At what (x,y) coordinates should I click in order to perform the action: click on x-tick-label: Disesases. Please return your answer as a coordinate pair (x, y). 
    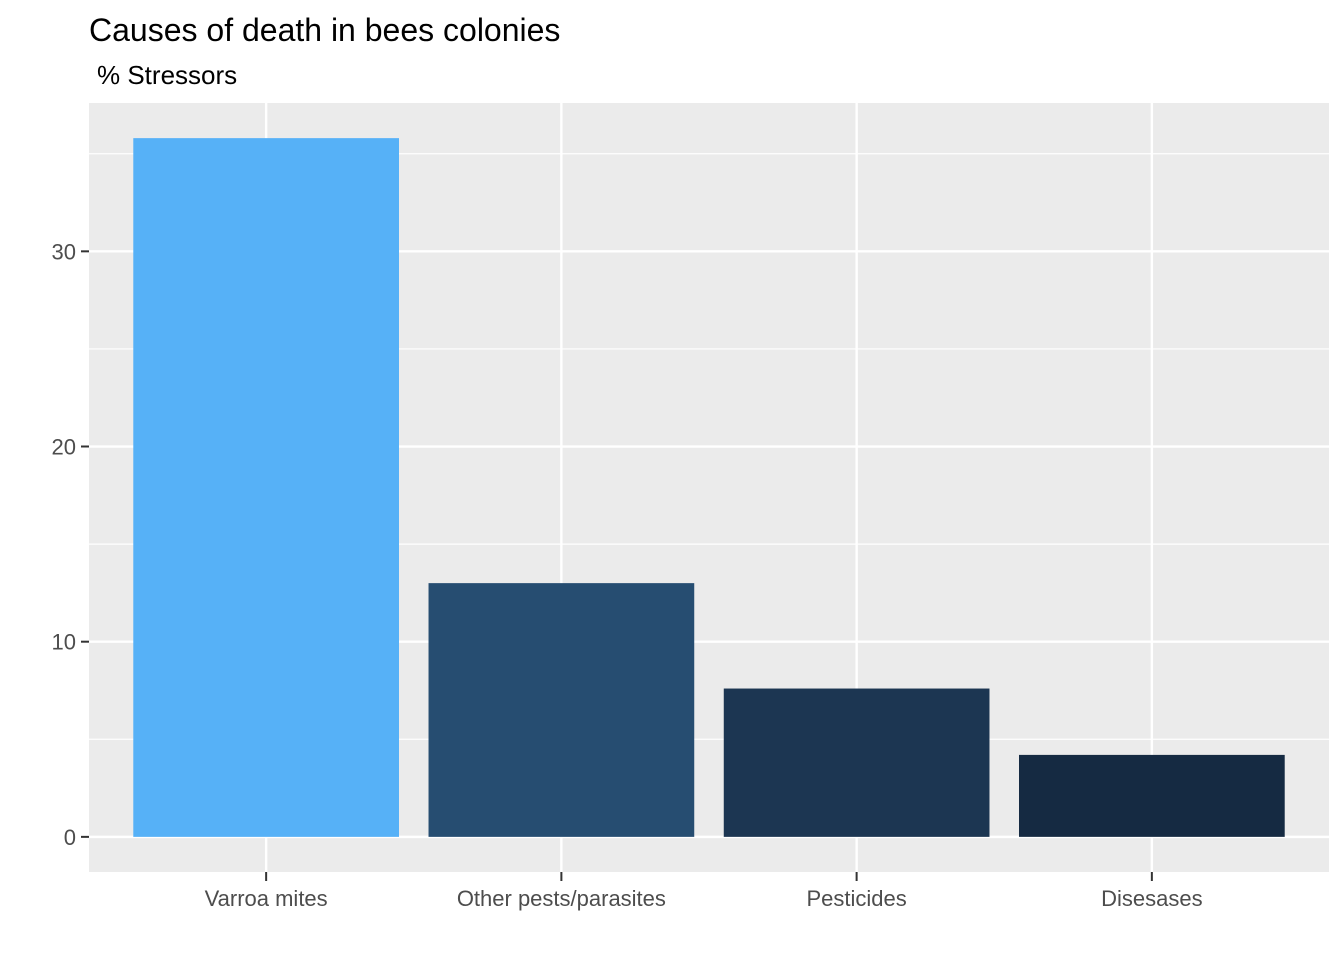
    Looking at the image, I should click on (1151, 898).